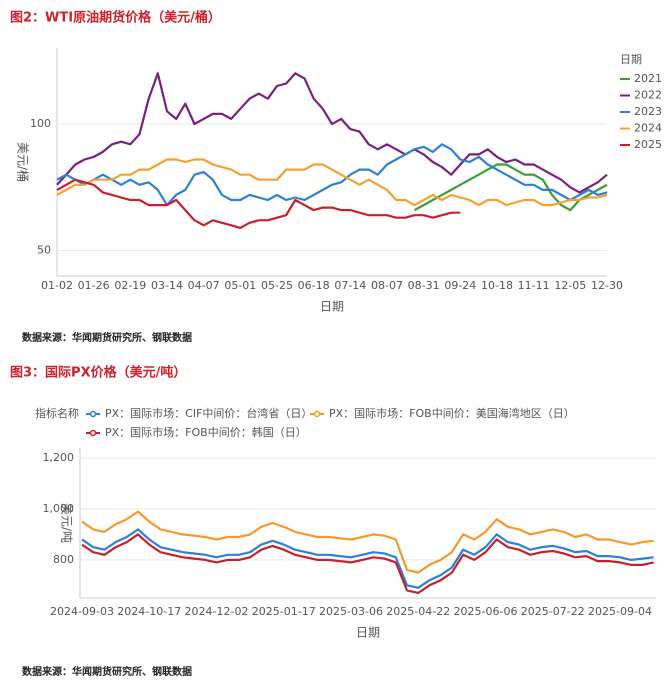 This screenshot has height=684, width=666. I want to click on x-tick-label: 08-07, so click(387, 285).